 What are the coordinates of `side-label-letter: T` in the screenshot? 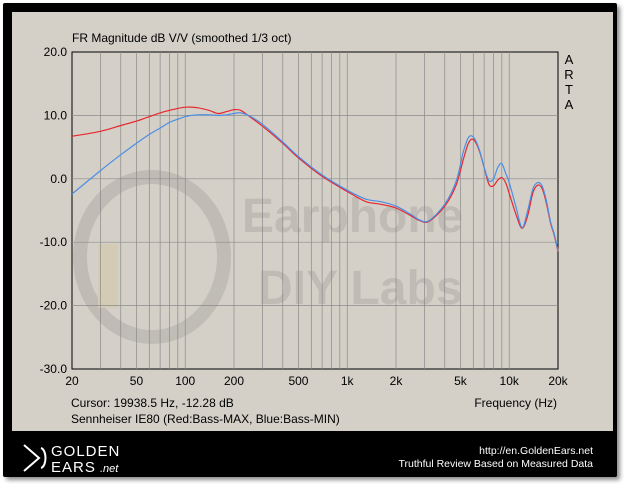 It's located at (569, 89).